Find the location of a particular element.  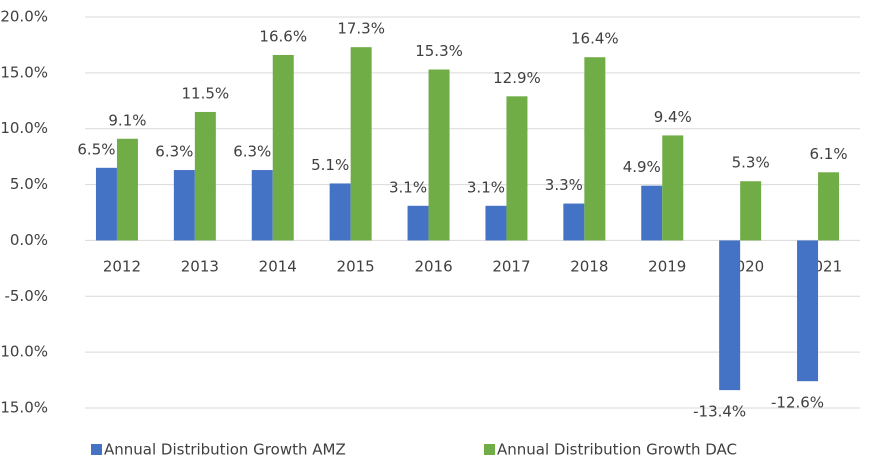

data-label: 6.1% is located at coordinates (828, 154).